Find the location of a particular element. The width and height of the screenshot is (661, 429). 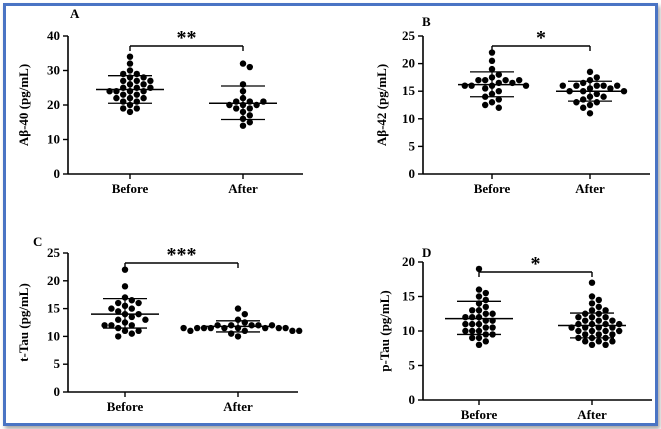

panel-letter: C is located at coordinates (37, 241).